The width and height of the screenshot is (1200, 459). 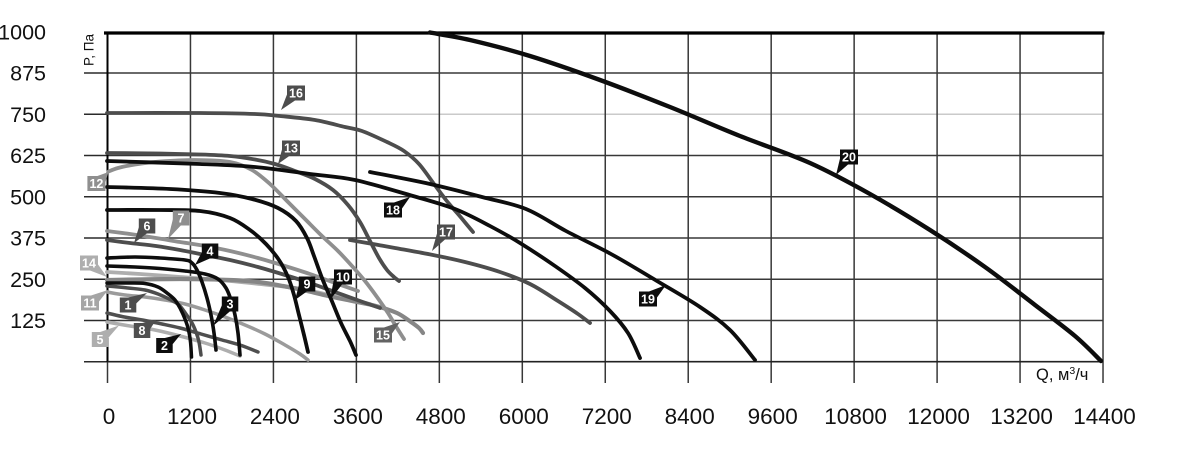 What do you see at coordinates (524, 416) in the screenshot?
I see `svg-text: 6000` at bounding box center [524, 416].